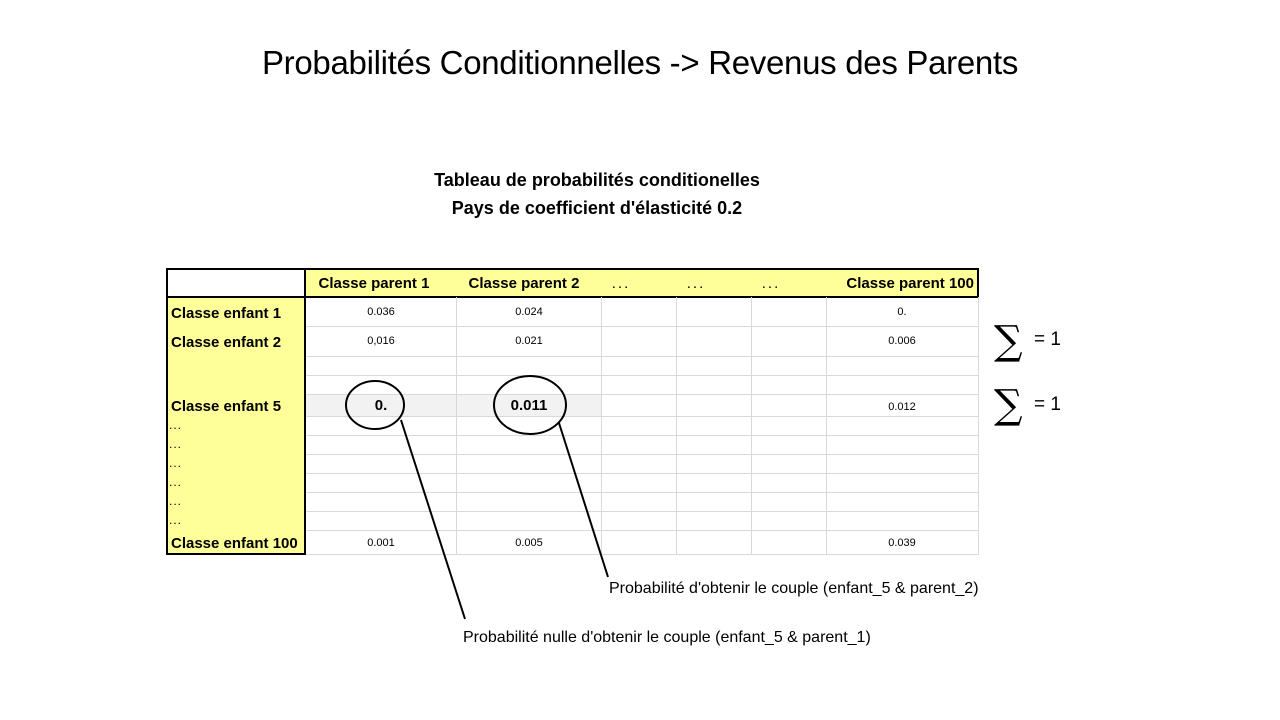 The height and width of the screenshot is (720, 1280). What do you see at coordinates (234, 543) in the screenshot?
I see `row-label-enfant-100: Classe enfant 100` at bounding box center [234, 543].